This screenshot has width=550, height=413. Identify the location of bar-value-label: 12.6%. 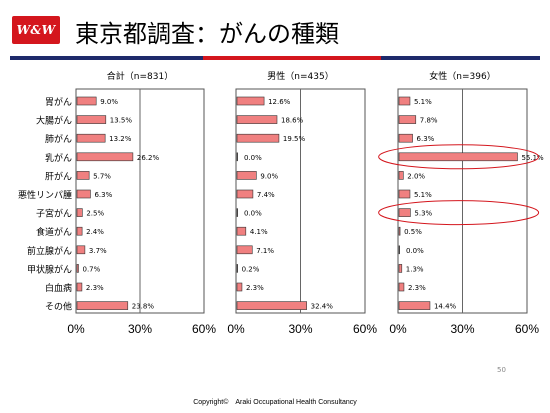
(279, 102).